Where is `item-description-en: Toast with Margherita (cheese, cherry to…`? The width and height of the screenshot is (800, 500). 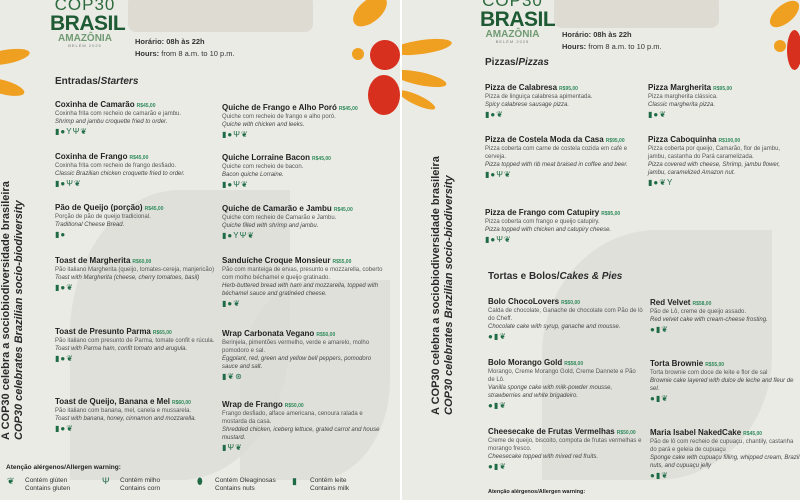
item-description-en: Toast with Margherita (cheese, cherry to… is located at coordinates (127, 278).